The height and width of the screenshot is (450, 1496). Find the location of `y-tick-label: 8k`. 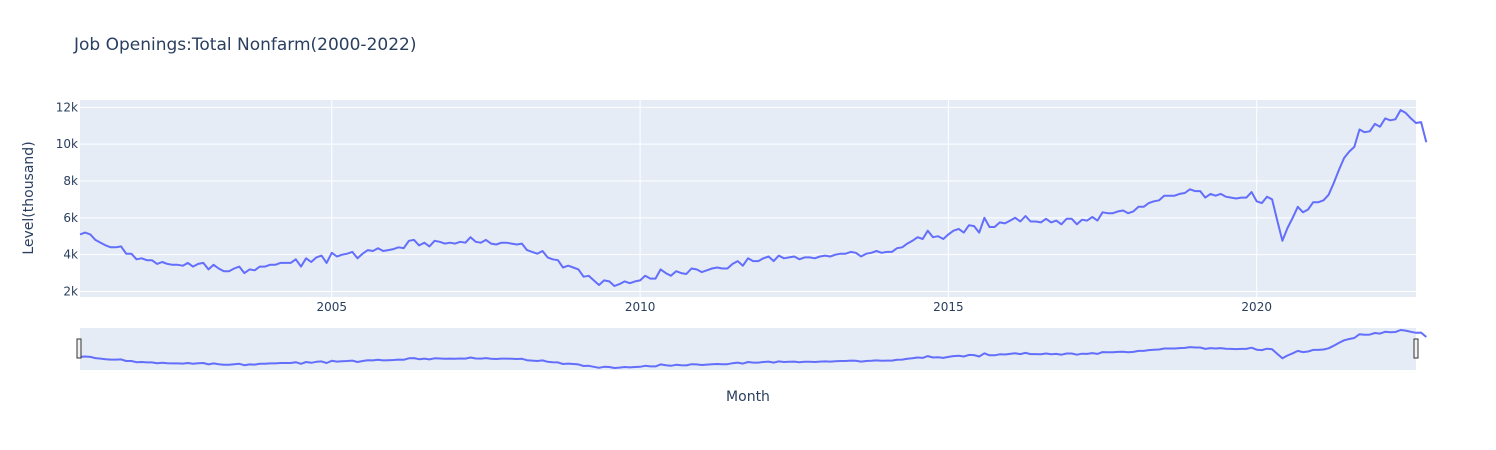

y-tick-label: 8k is located at coordinates (70, 181).